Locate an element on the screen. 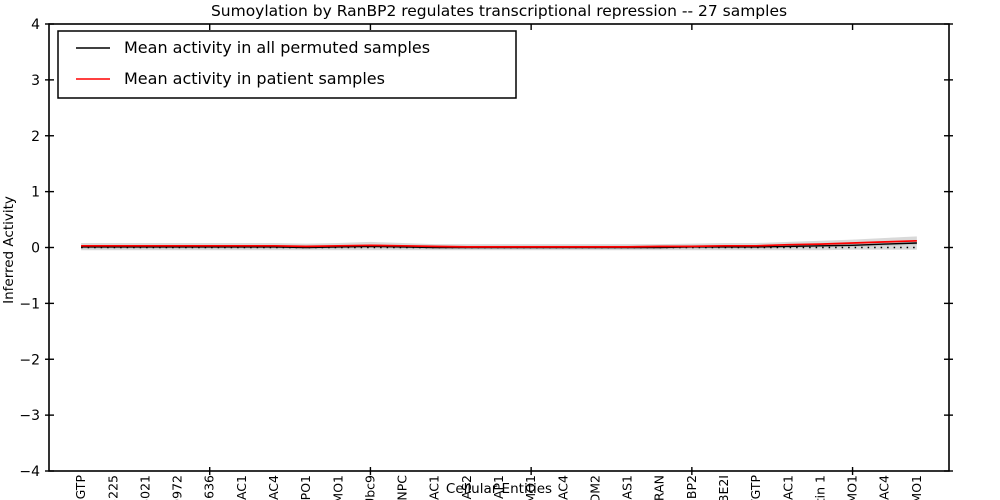 Image resolution: width=1000 pixels, height=500 pixels. legend-label-permuted: Mean activity in all permuted samples is located at coordinates (277, 47).